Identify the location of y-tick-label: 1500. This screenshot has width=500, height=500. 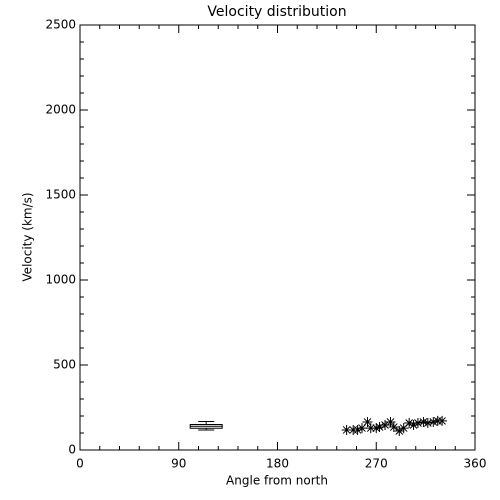
(60, 195).